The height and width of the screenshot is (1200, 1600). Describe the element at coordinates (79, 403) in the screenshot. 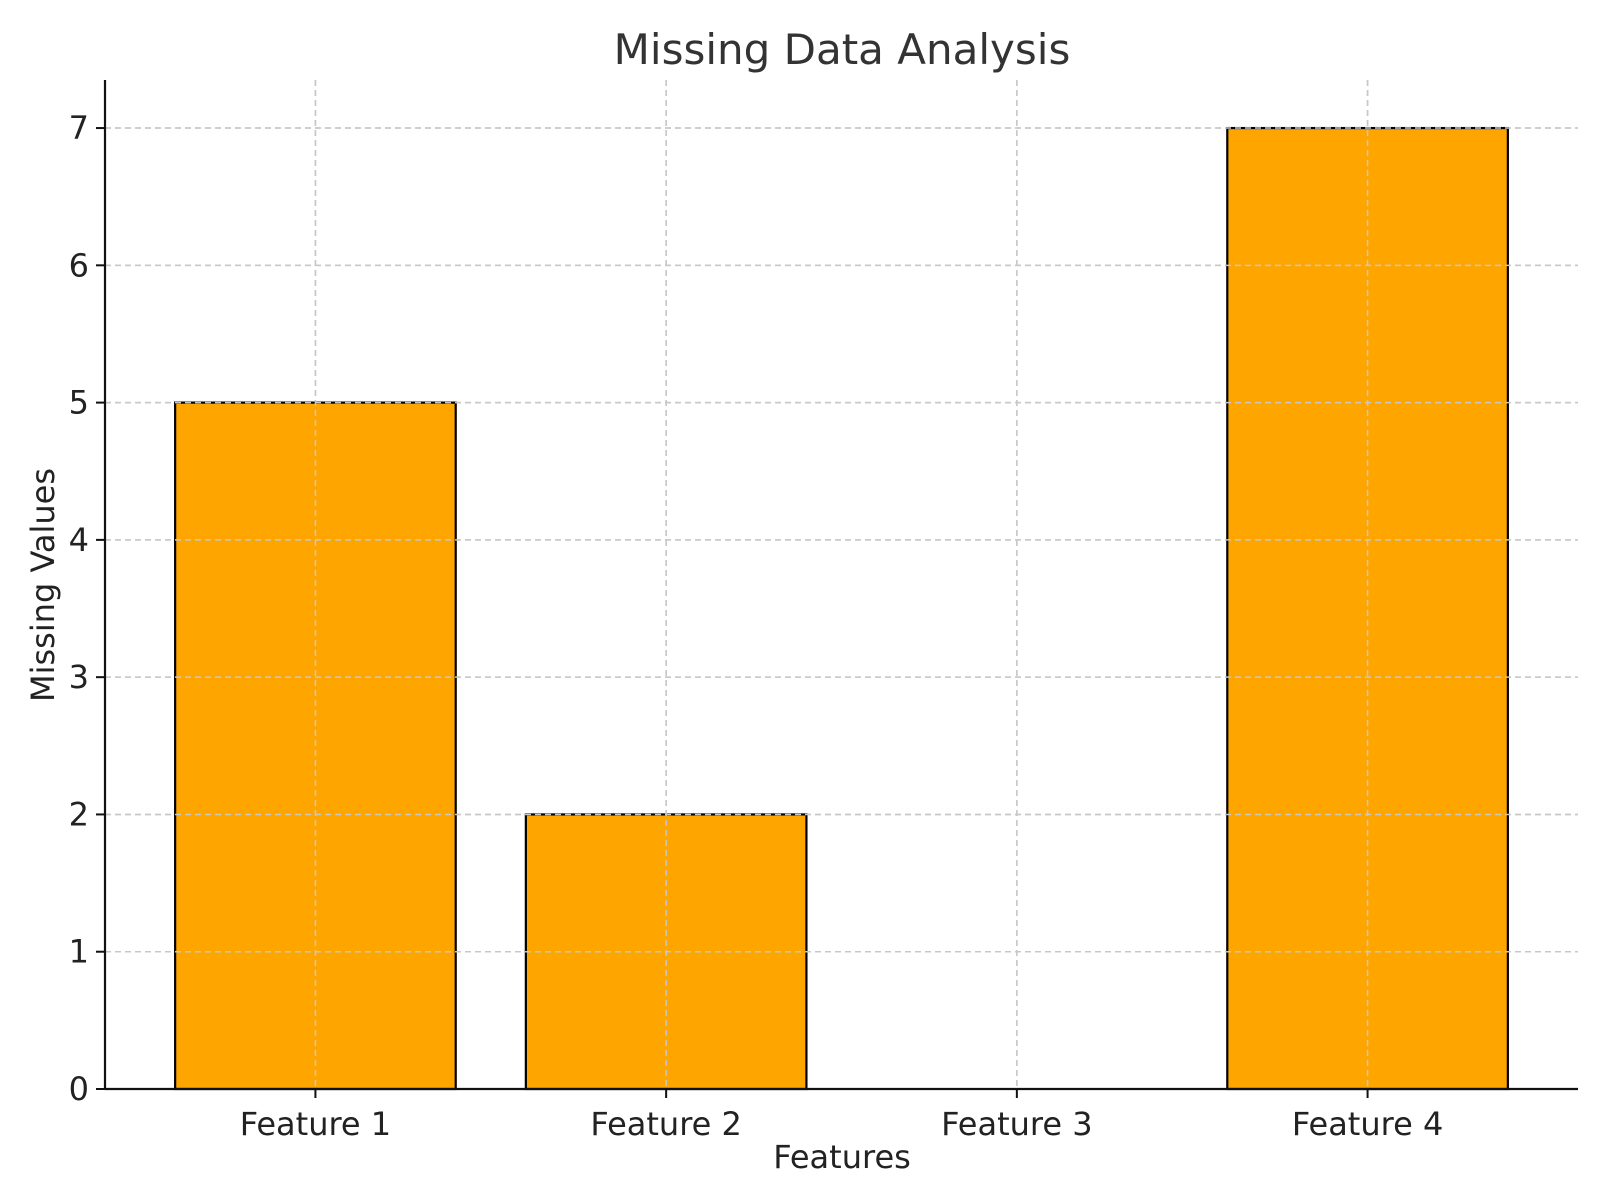

I see `y-tick-label: 5` at that location.